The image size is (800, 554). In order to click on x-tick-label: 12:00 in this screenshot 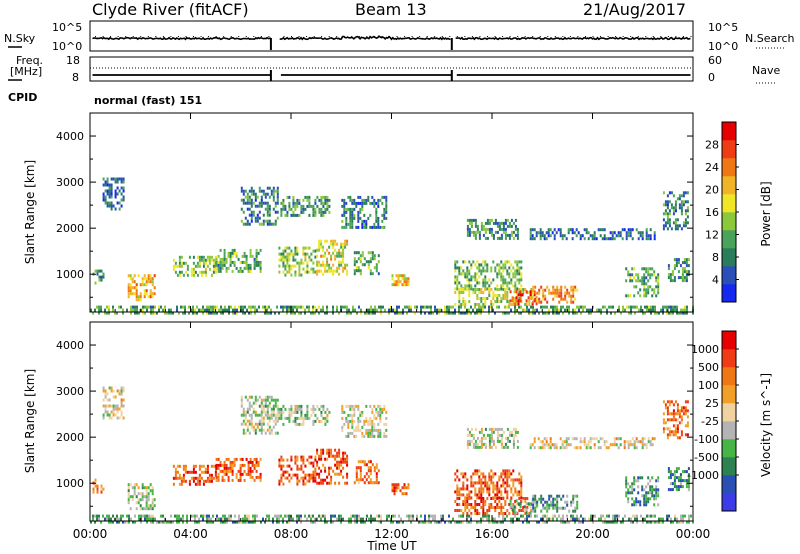, I will do `click(391, 534)`.